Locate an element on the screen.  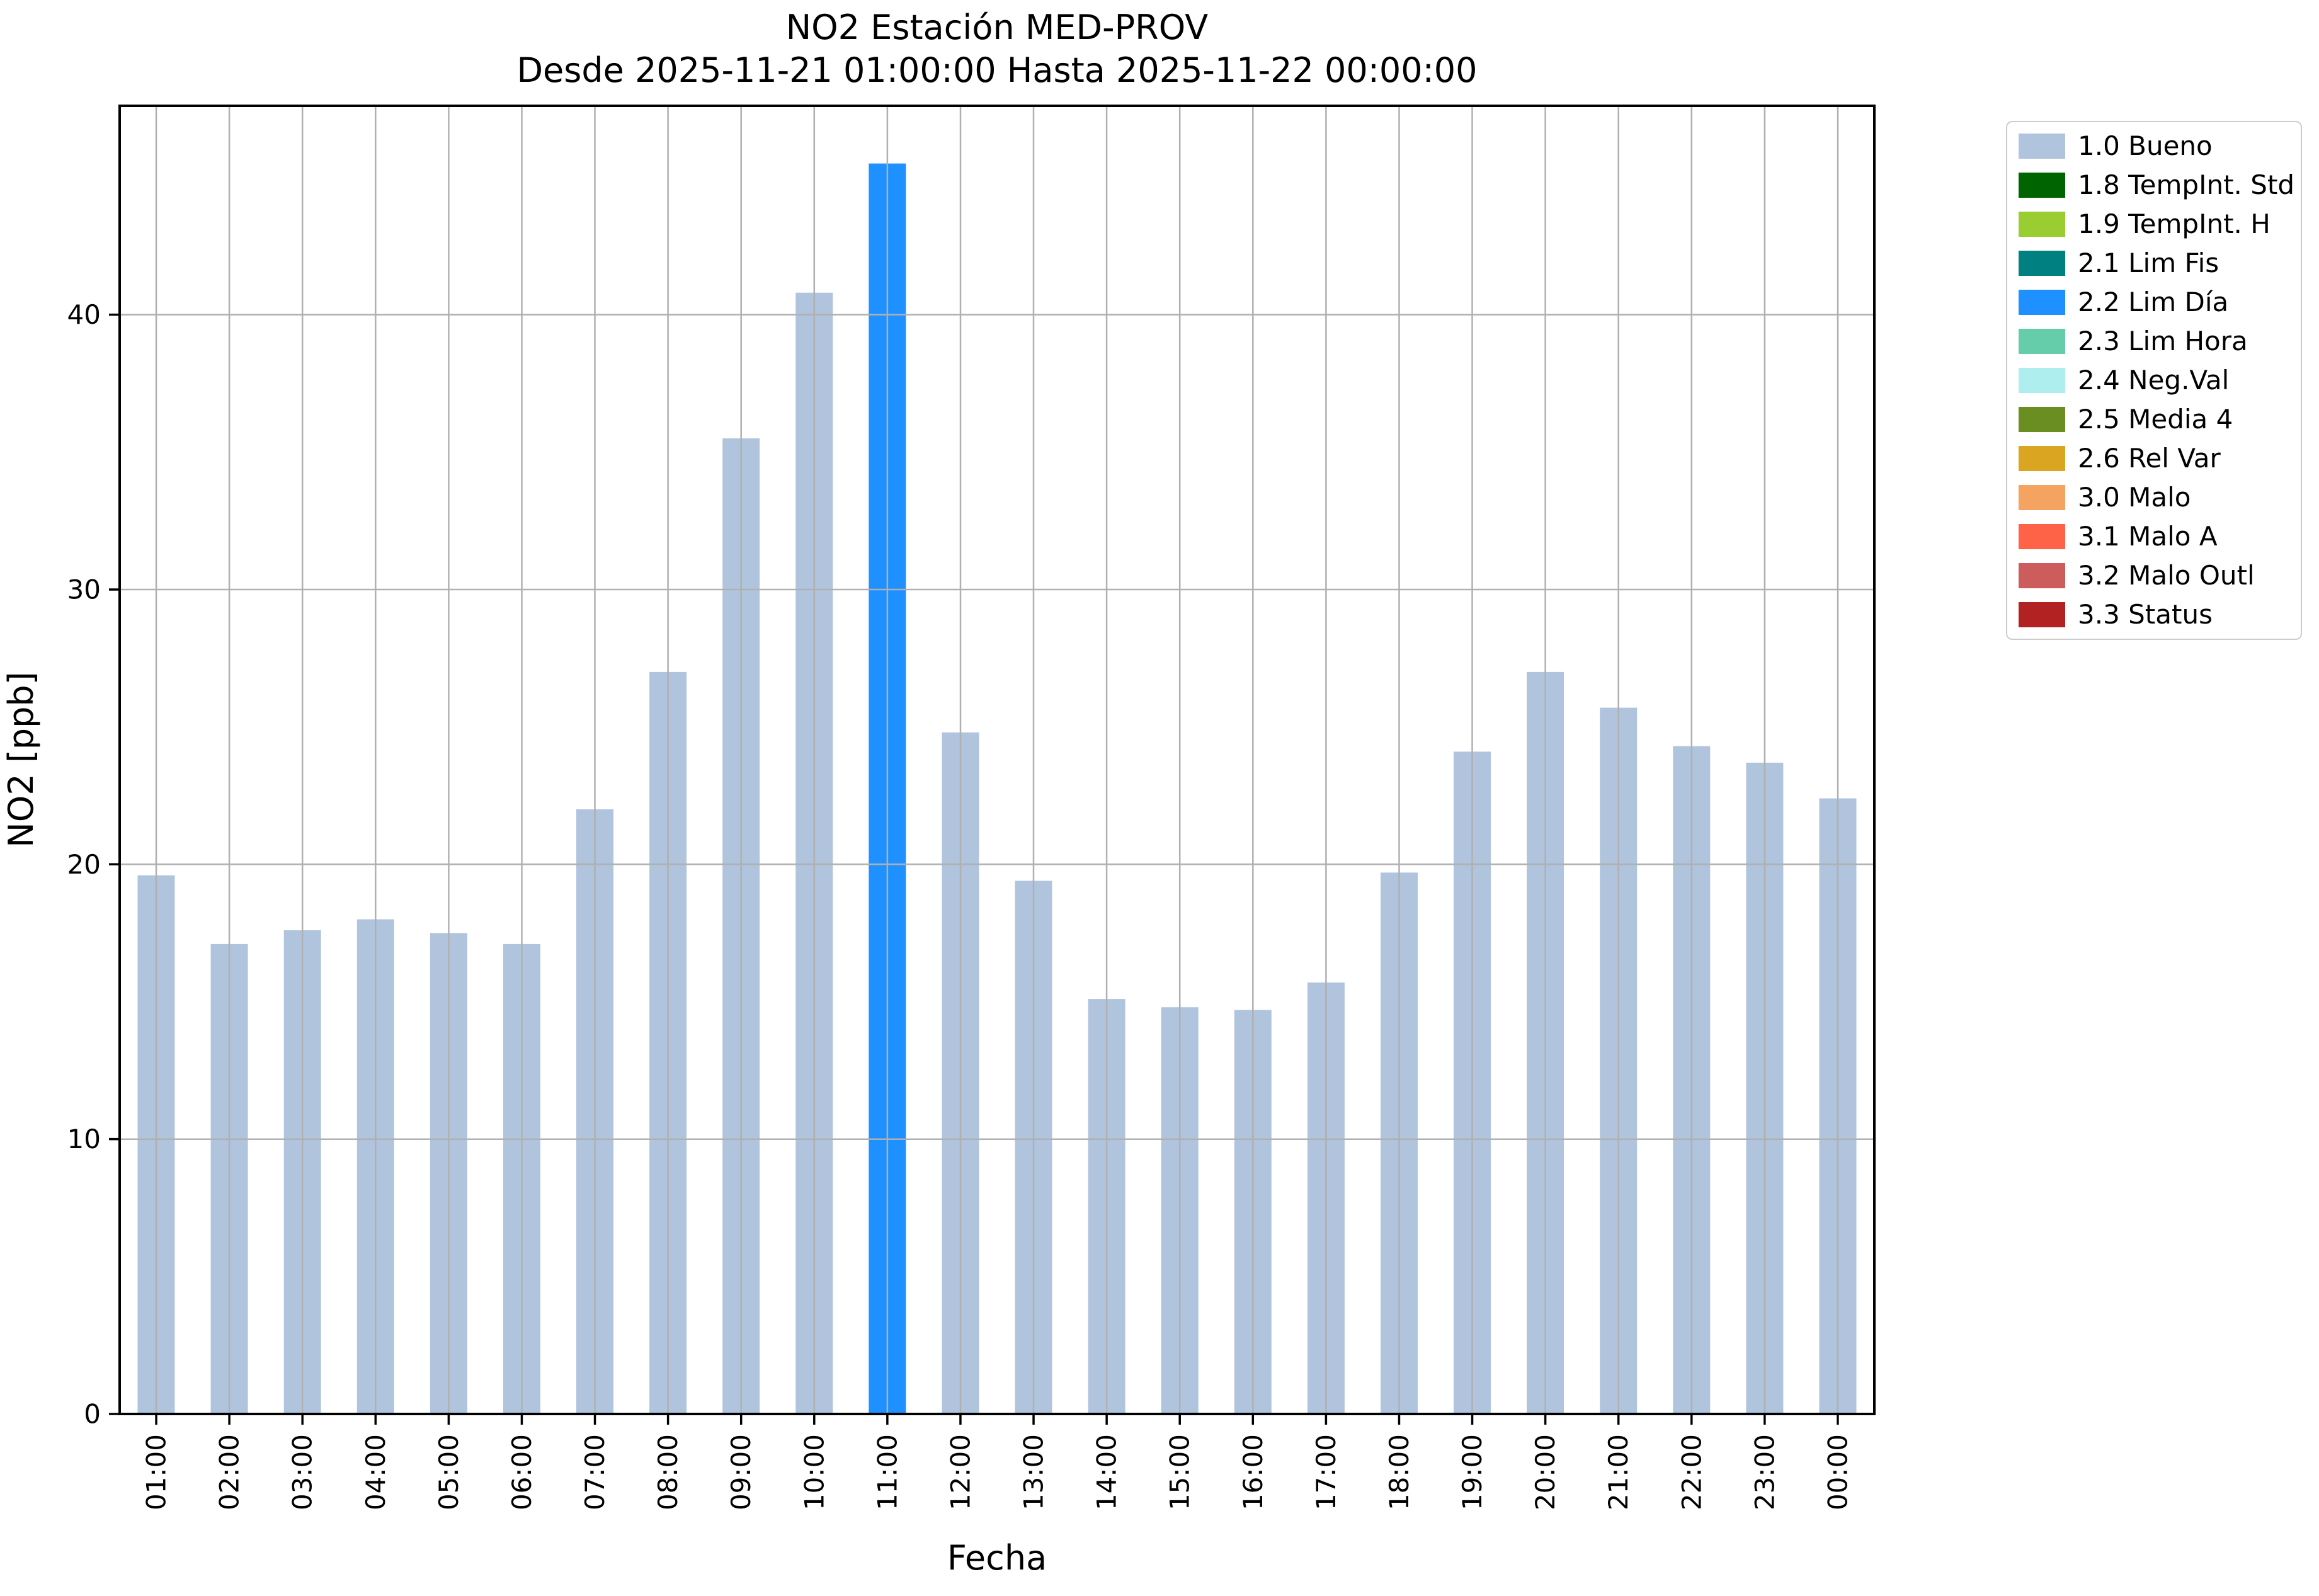
x-tick-label-14:00: 14:00 is located at coordinates (1106, 1472).